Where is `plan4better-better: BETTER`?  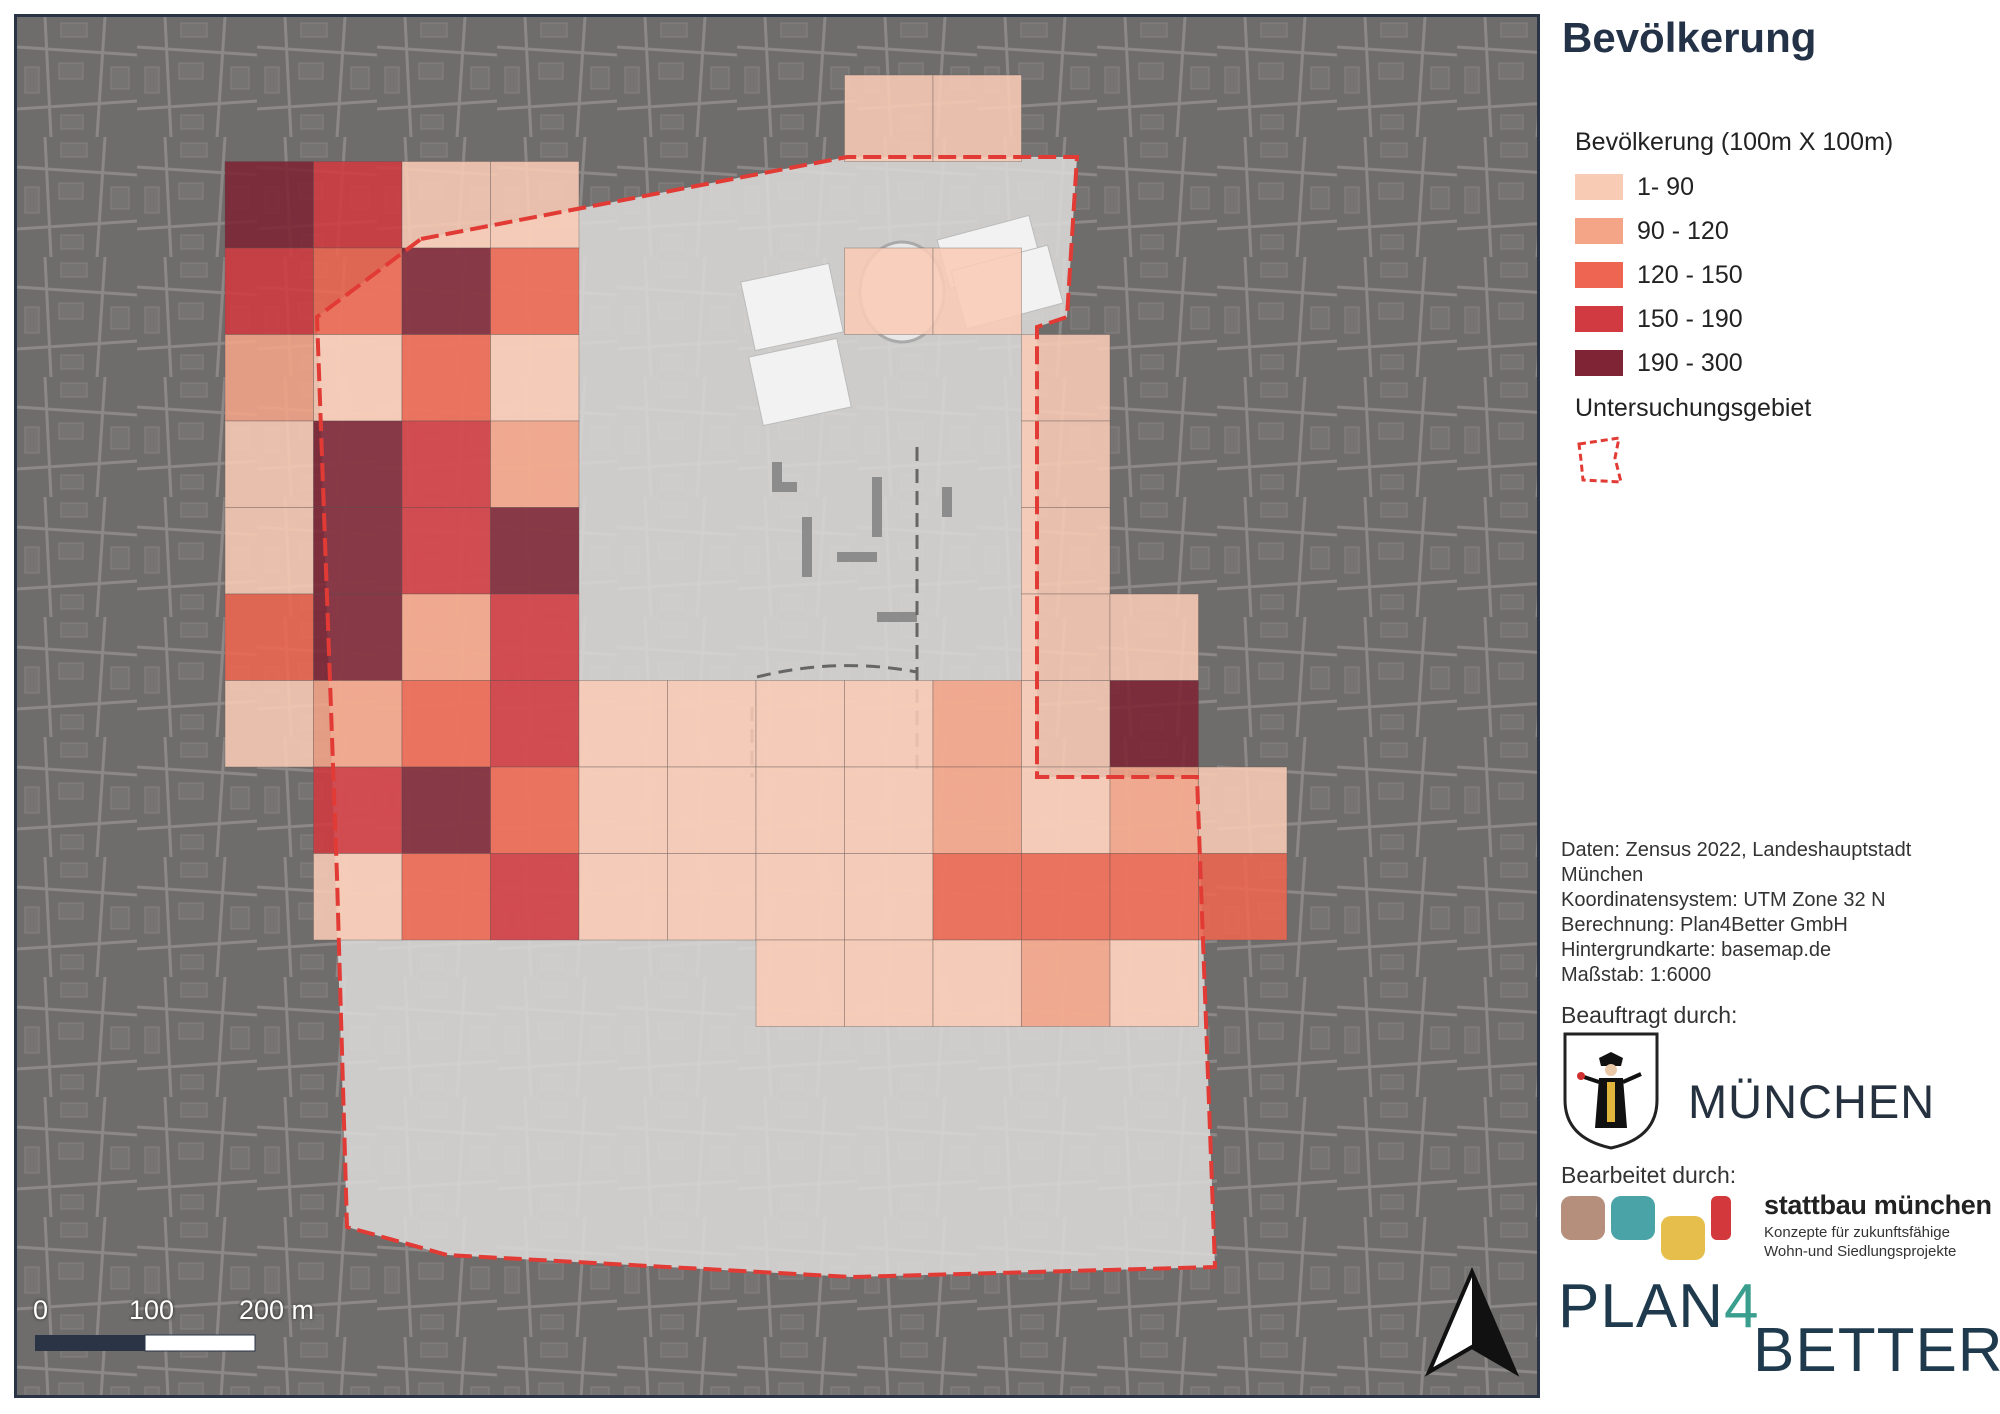 plan4better-better: BETTER is located at coordinates (1876, 1350).